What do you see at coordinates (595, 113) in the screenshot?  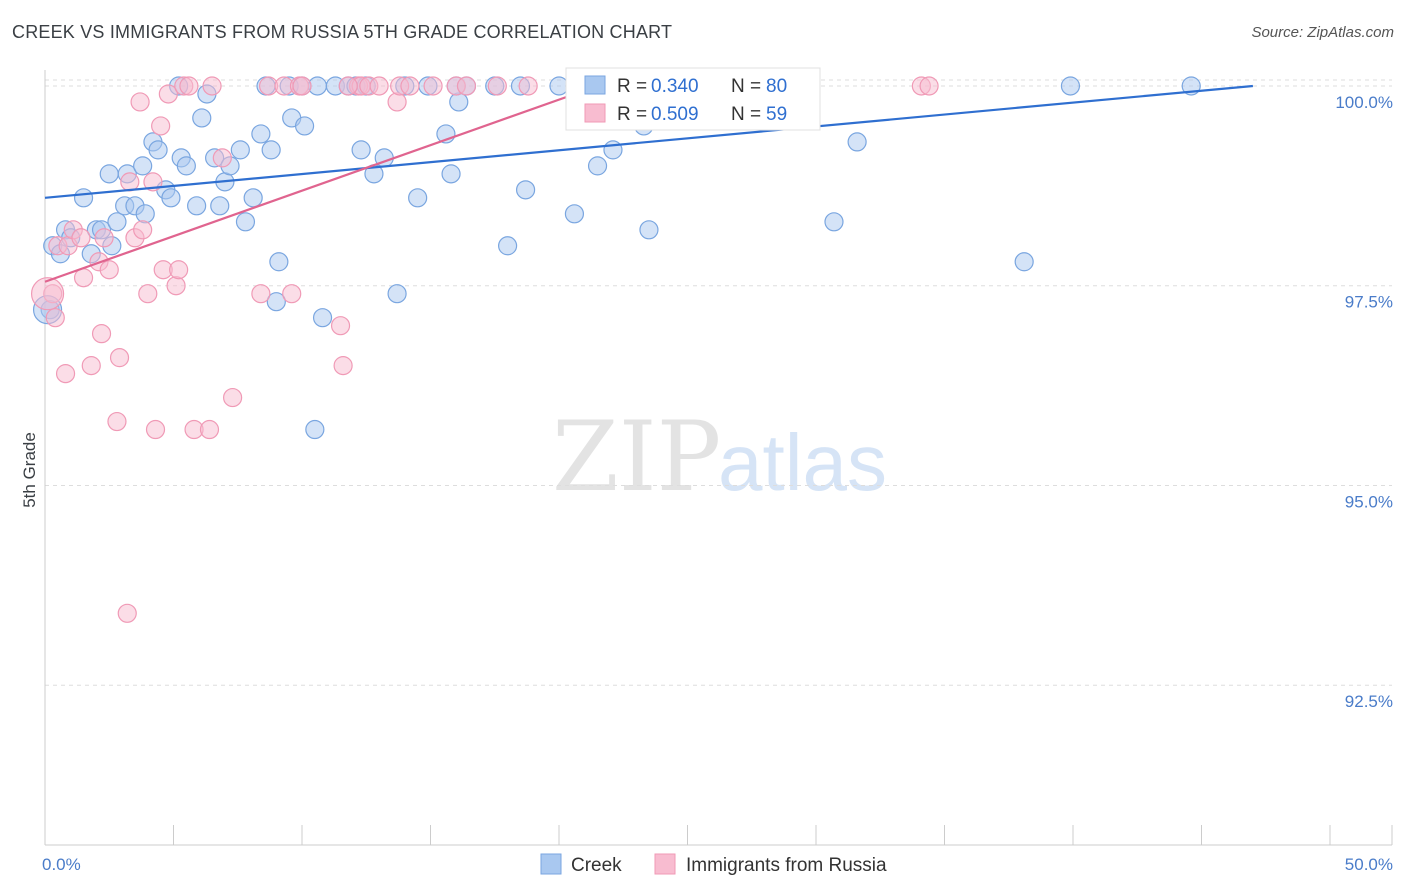 I see `legend-swatch-russia` at bounding box center [595, 113].